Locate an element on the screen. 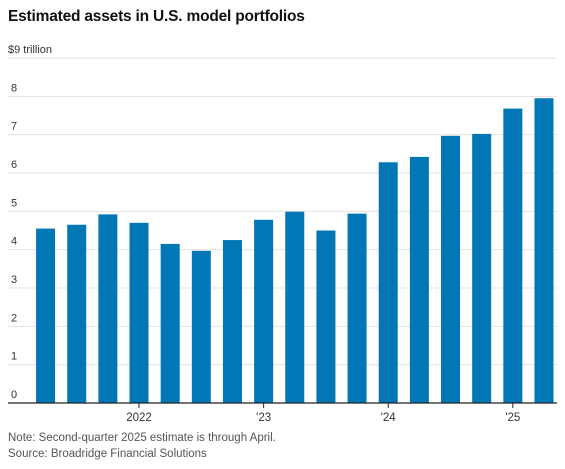 The height and width of the screenshot is (469, 565). y-tick-label-3: 3 is located at coordinates (14, 280).